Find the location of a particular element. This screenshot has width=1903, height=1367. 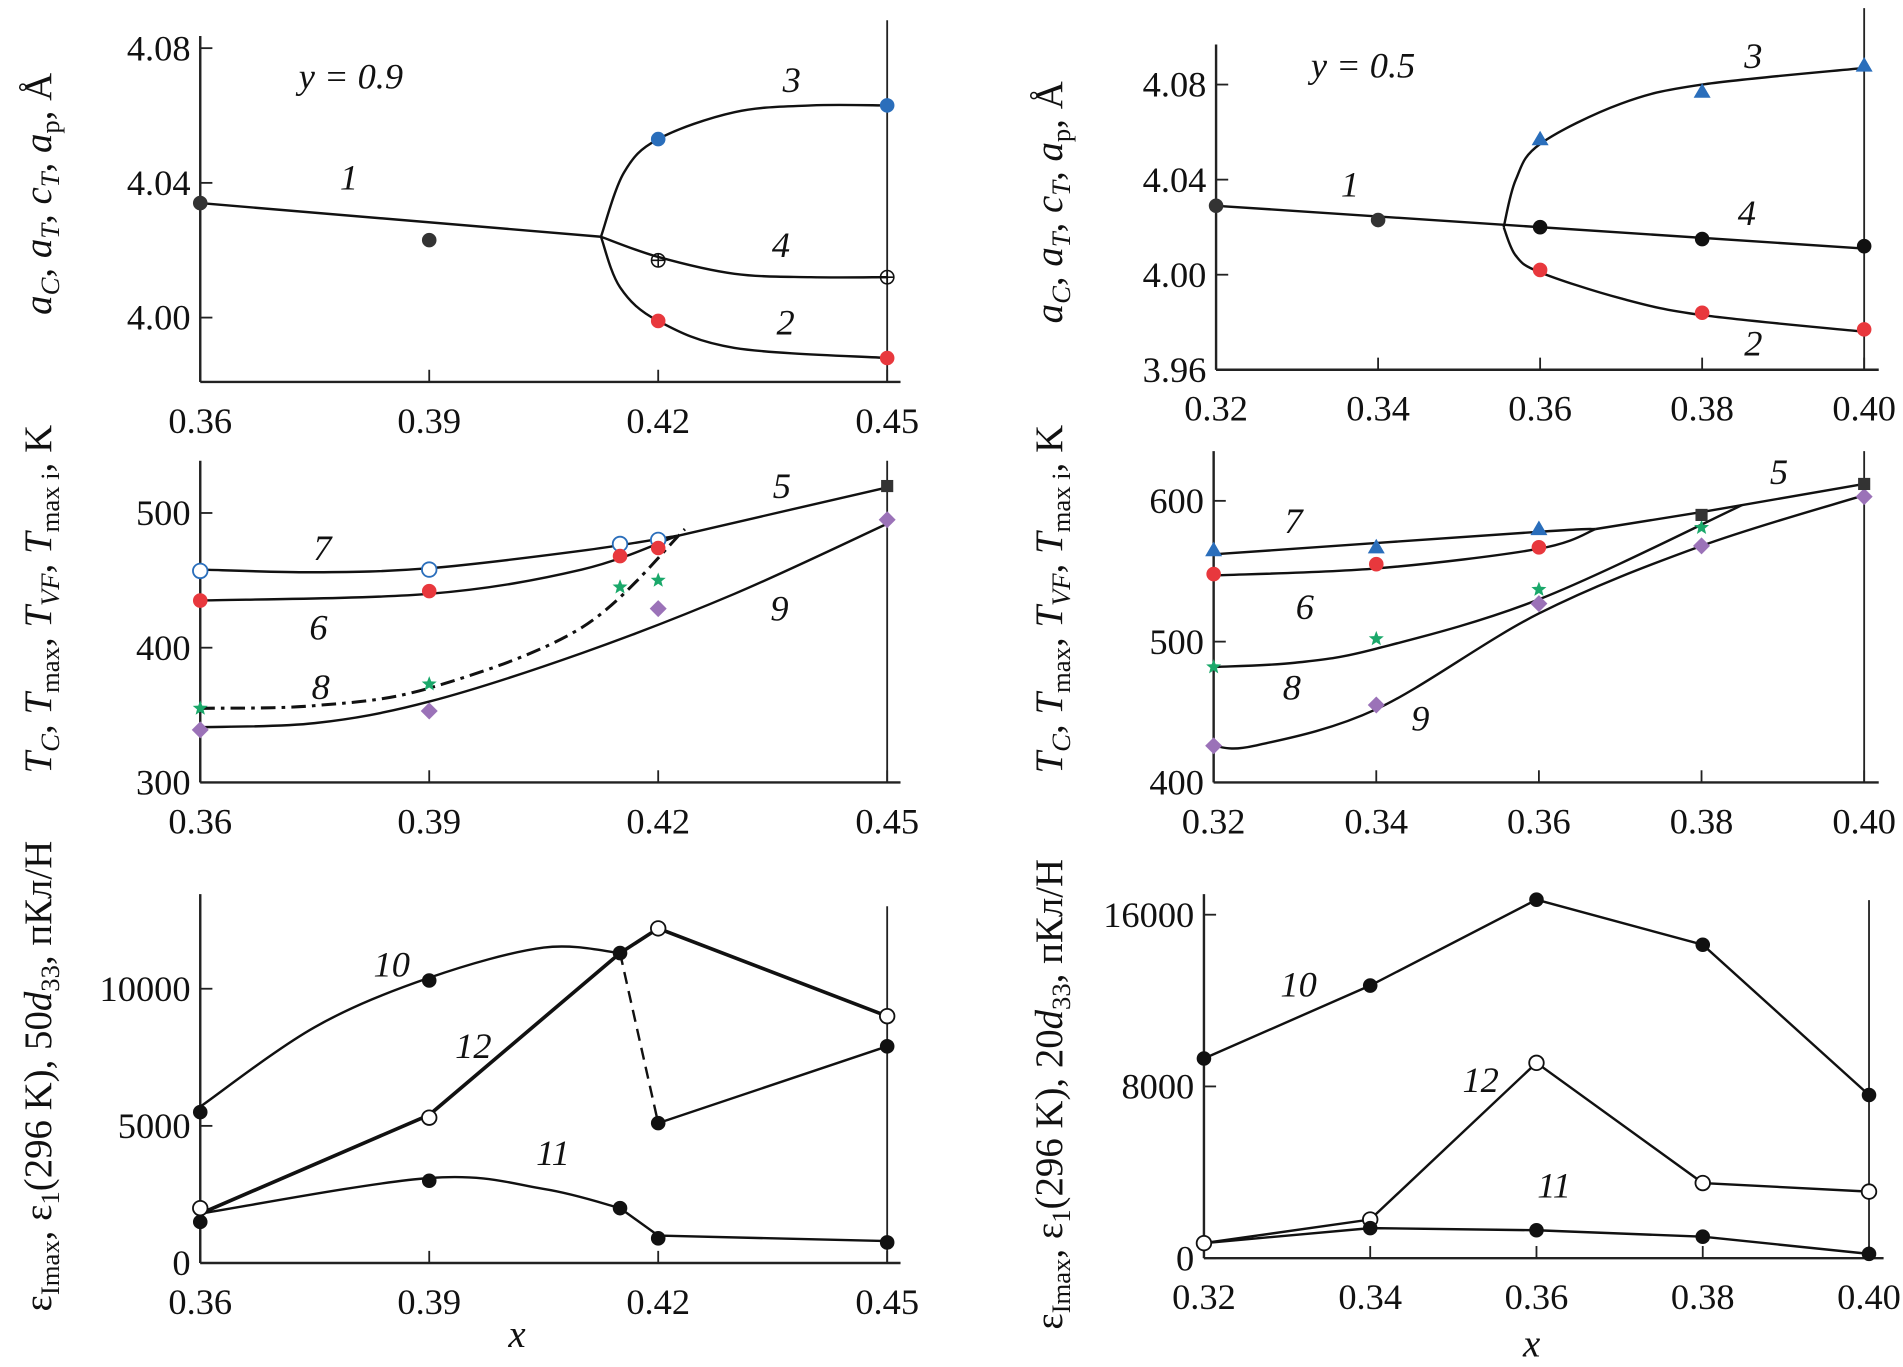

x-tick-label: 0.32 is located at coordinates (1204, 1297).